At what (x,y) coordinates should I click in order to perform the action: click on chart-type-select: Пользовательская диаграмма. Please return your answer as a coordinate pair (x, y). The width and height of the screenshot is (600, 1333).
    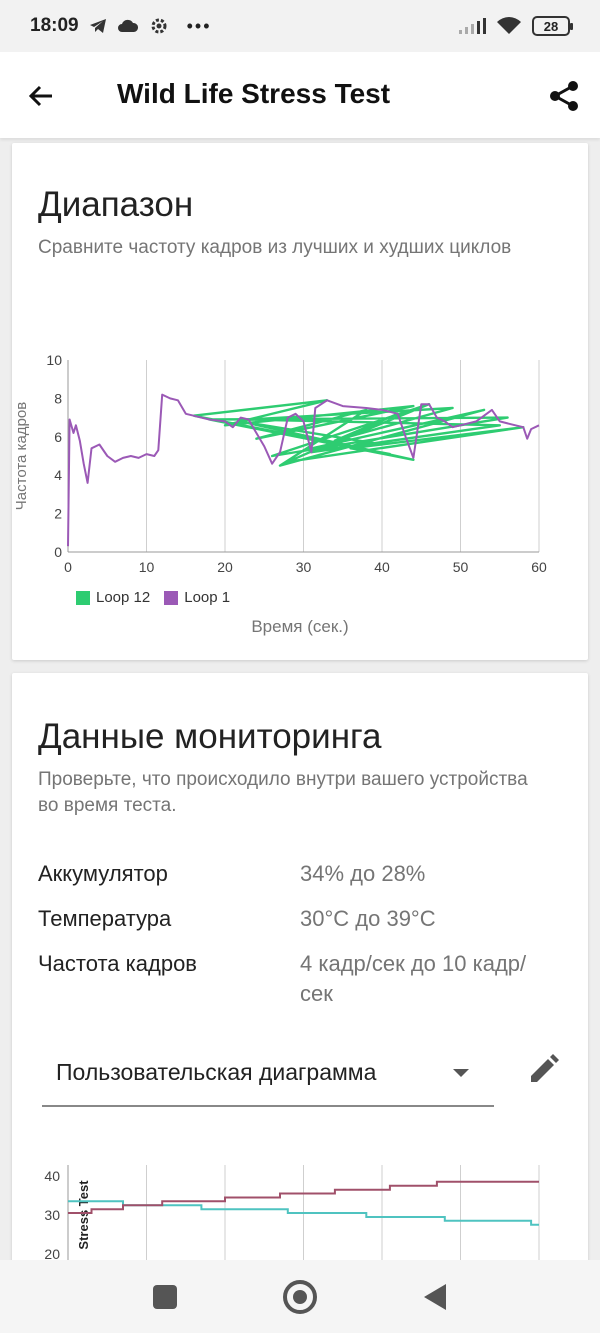
    Looking at the image, I should click on (268, 1075).